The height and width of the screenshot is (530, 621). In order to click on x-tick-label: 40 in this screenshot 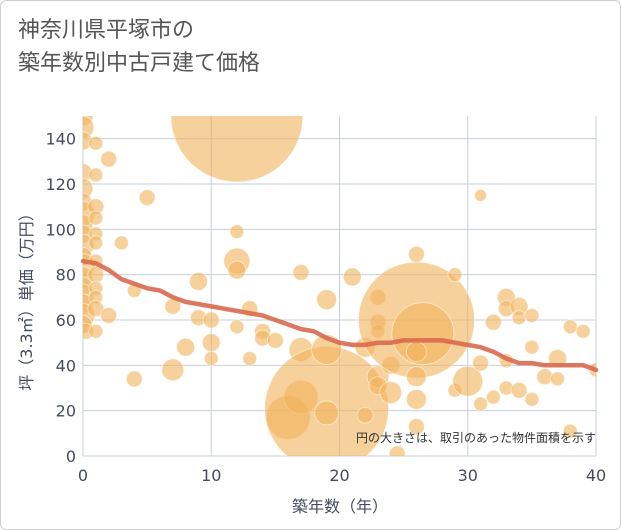, I will do `click(596, 475)`.